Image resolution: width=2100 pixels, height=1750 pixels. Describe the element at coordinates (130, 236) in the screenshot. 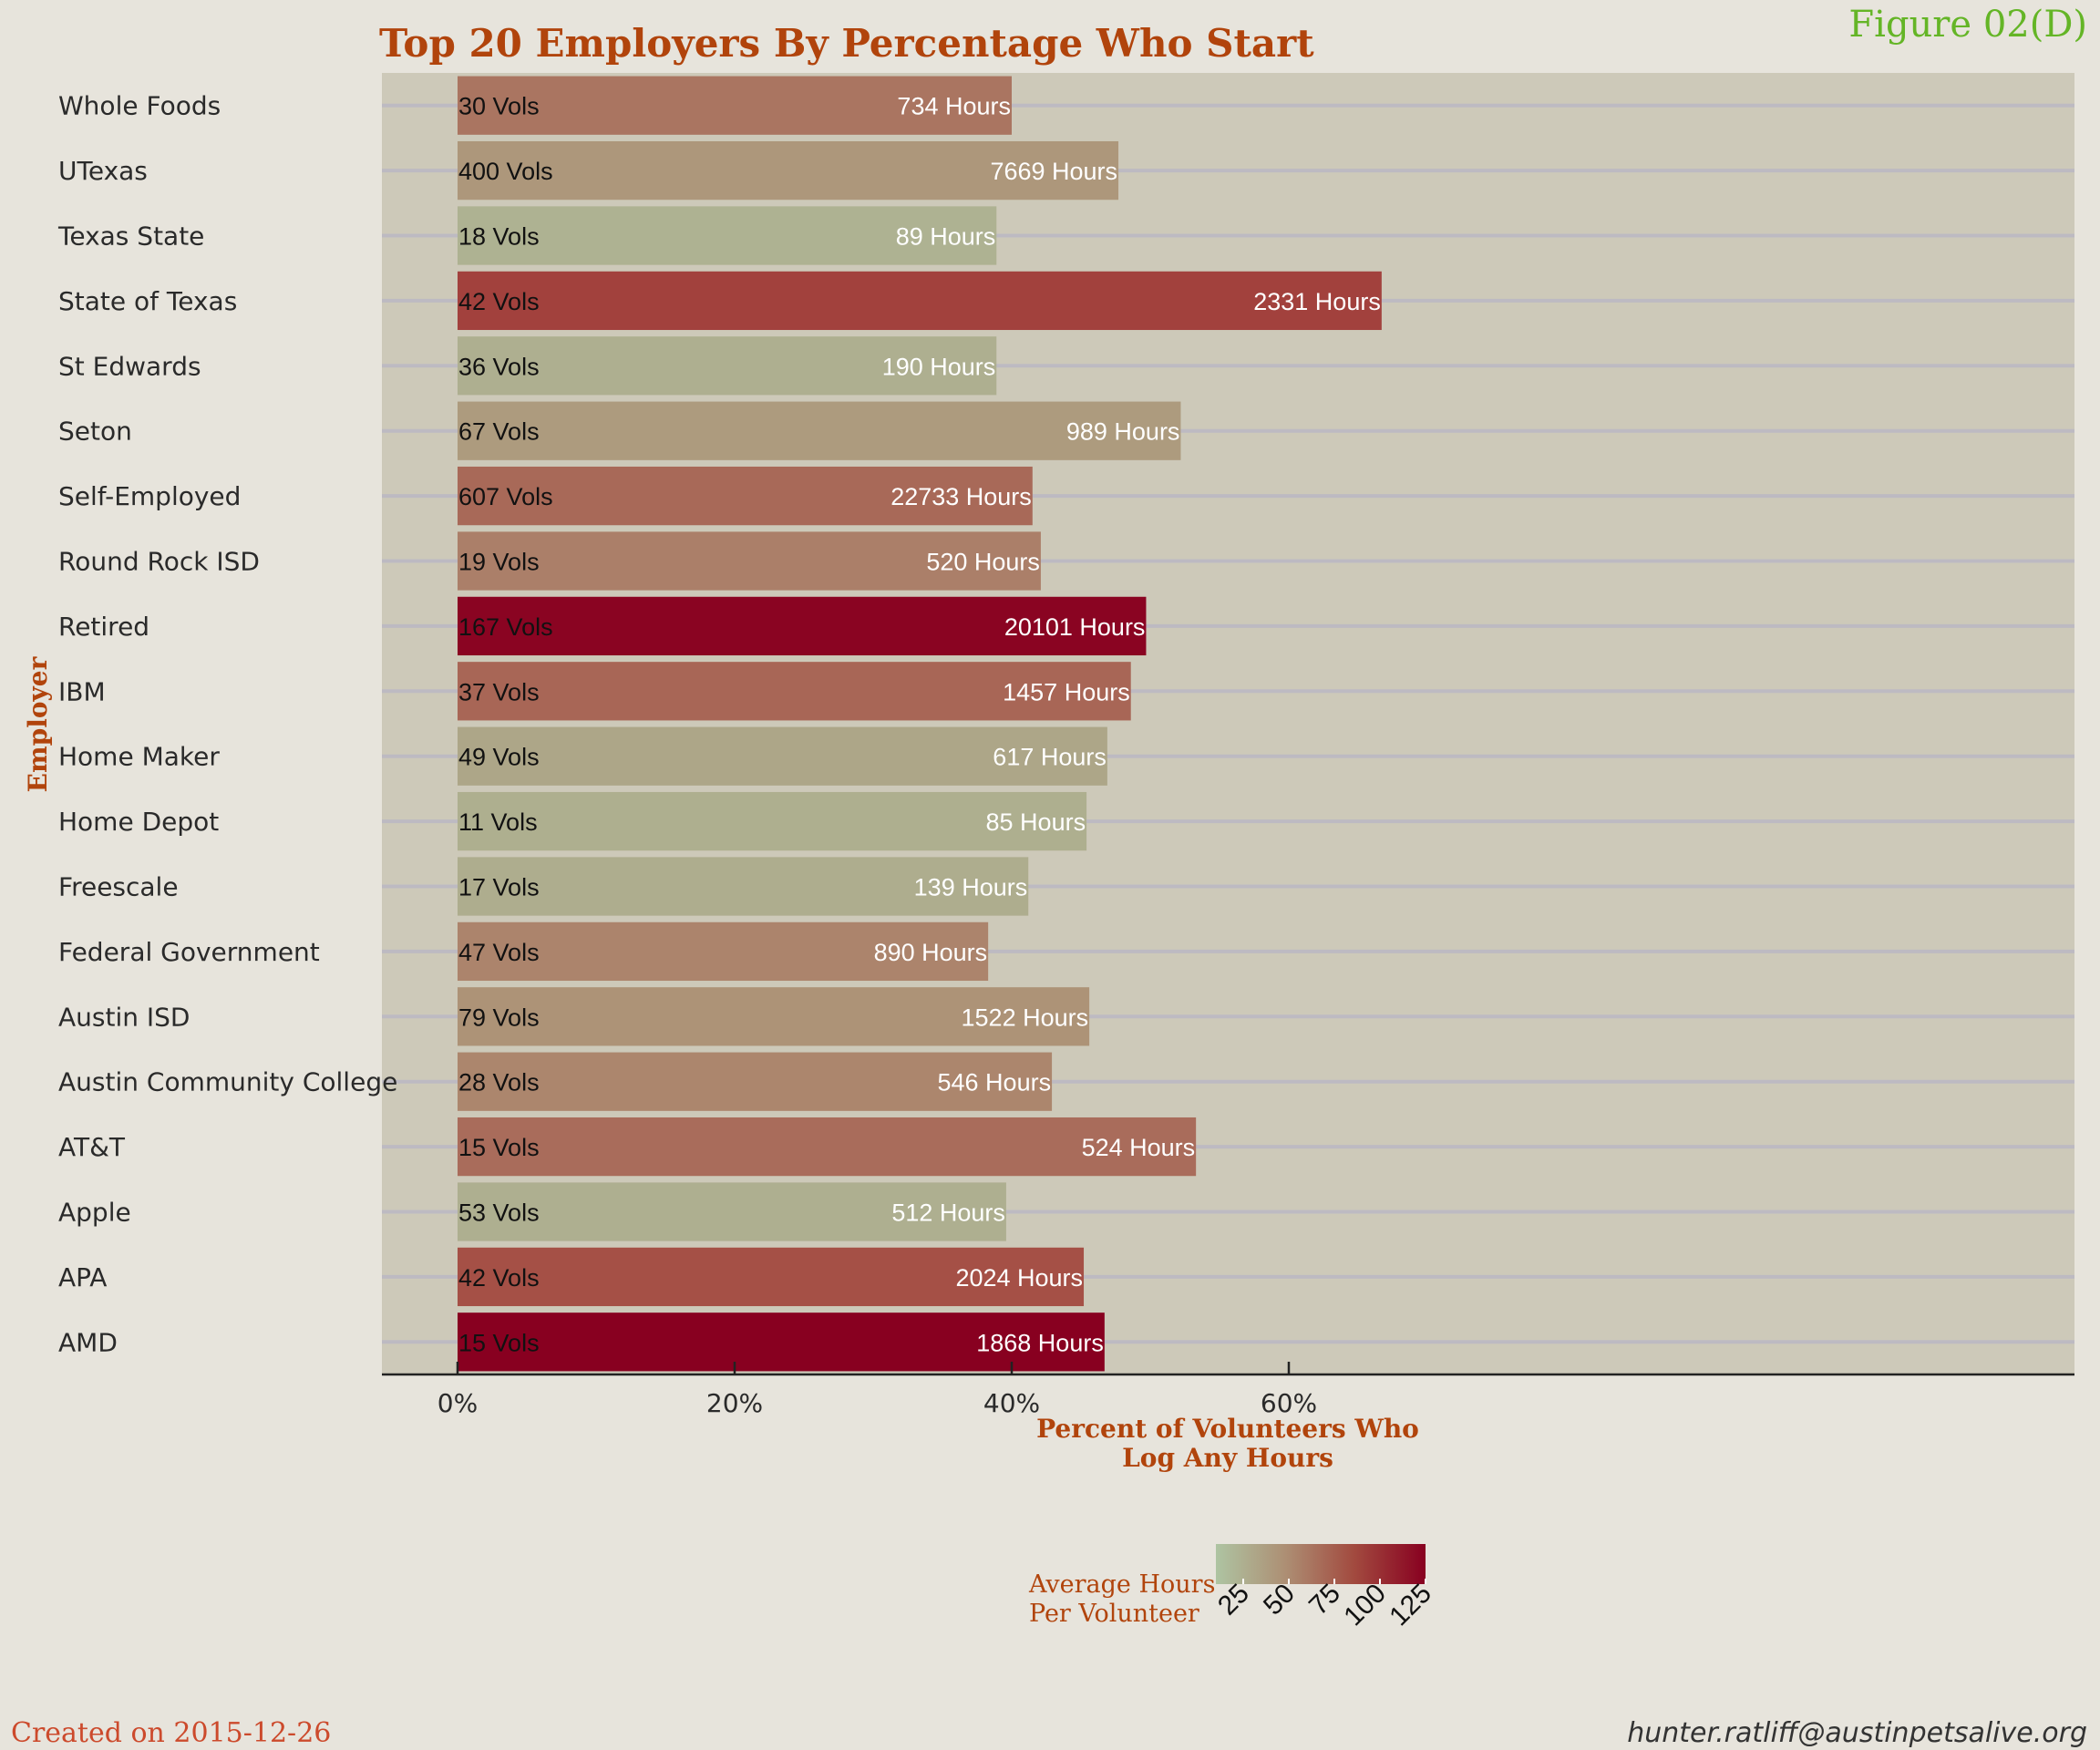

I see `y-tick-label: Texas State` at that location.